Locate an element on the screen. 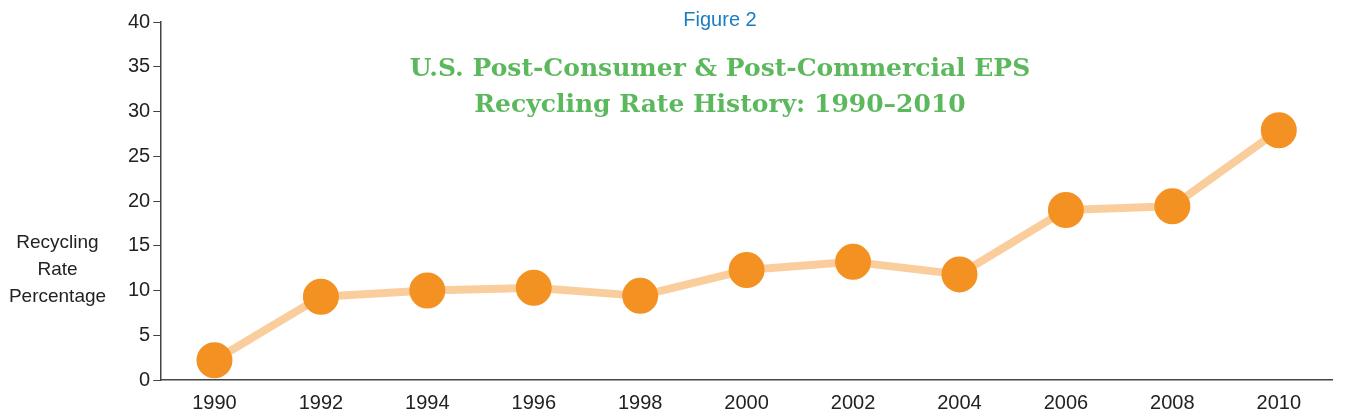 The image size is (1354, 418). x-tick-label: 2010 is located at coordinates (1279, 401).